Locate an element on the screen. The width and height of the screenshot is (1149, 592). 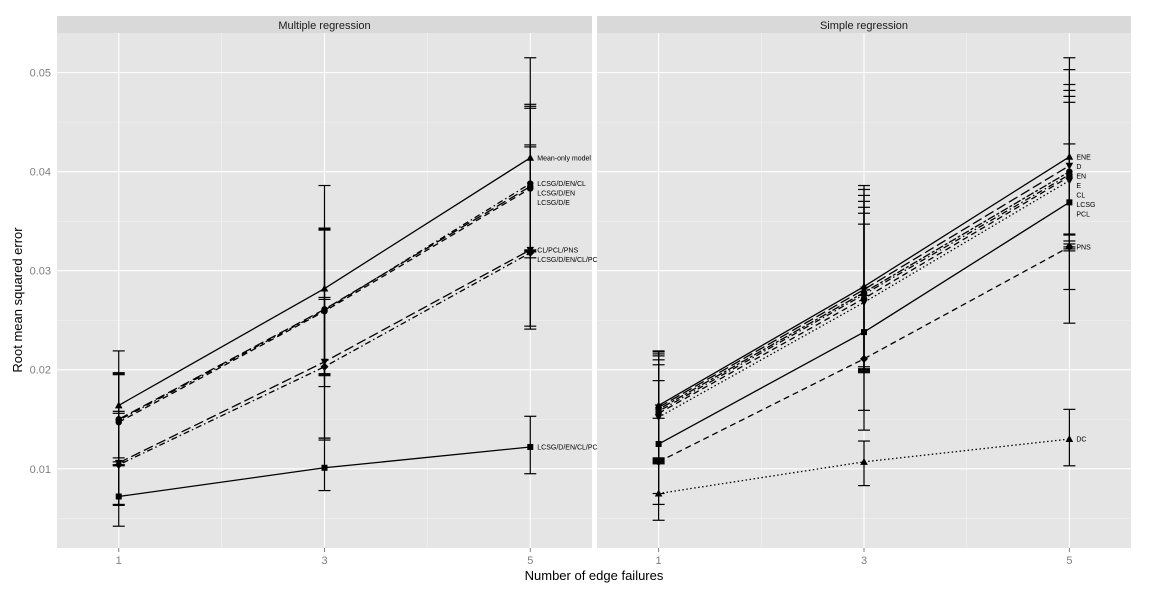
series-label: E is located at coordinates (1078, 186).